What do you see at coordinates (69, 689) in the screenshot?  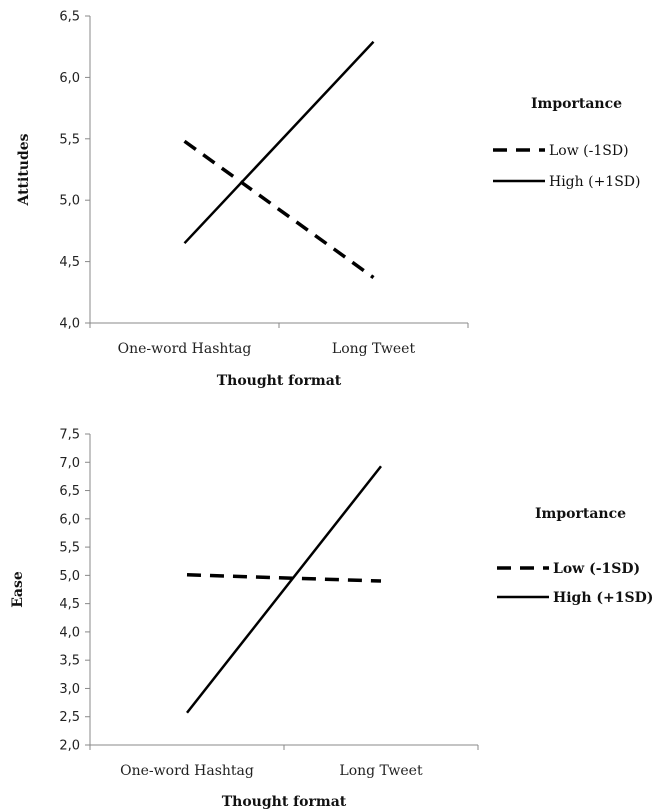 I see `y-tick-label: 3,0` at bounding box center [69, 689].